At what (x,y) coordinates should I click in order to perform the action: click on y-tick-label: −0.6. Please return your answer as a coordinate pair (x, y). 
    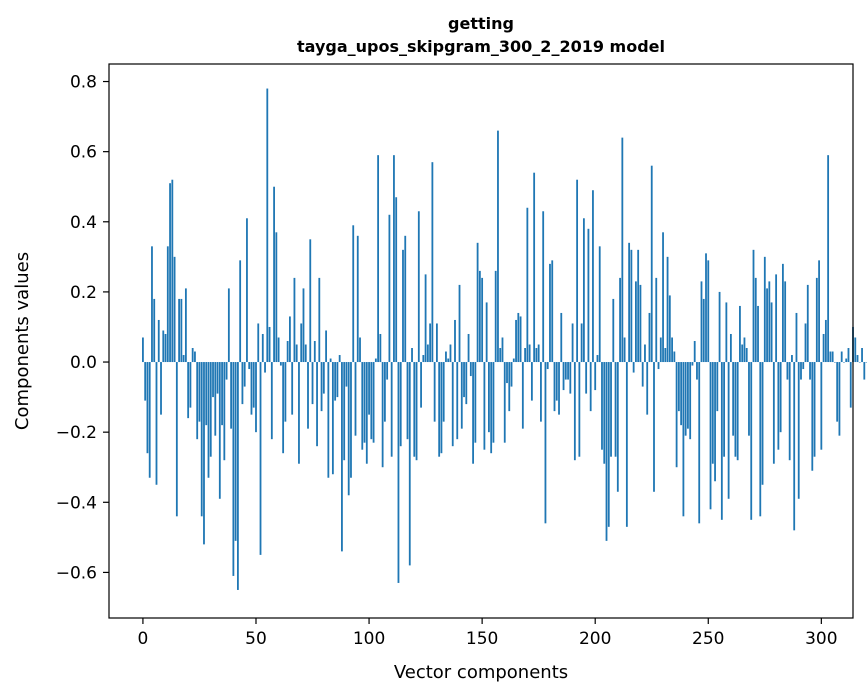
    Looking at the image, I should click on (76, 573).